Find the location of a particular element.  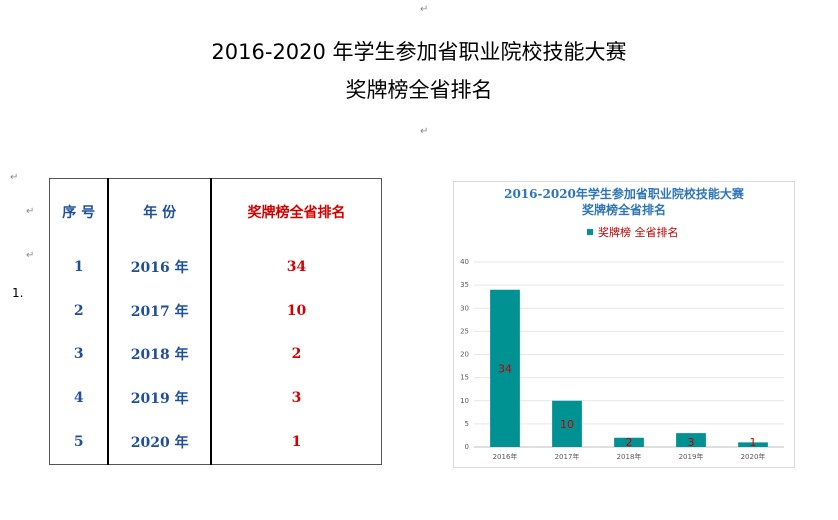

chart-subtitle: 奖牌榜全省排名 is located at coordinates (624, 209).